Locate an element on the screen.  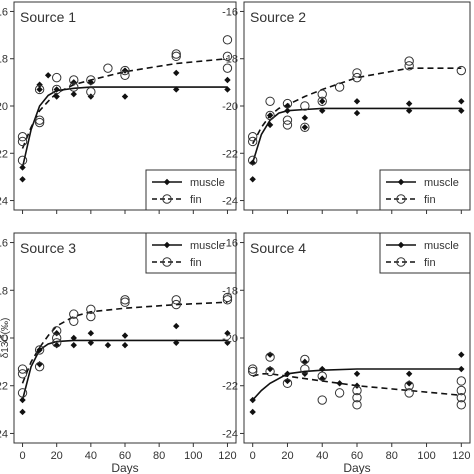
panel-title: Source 1 is located at coordinates (48, 17).